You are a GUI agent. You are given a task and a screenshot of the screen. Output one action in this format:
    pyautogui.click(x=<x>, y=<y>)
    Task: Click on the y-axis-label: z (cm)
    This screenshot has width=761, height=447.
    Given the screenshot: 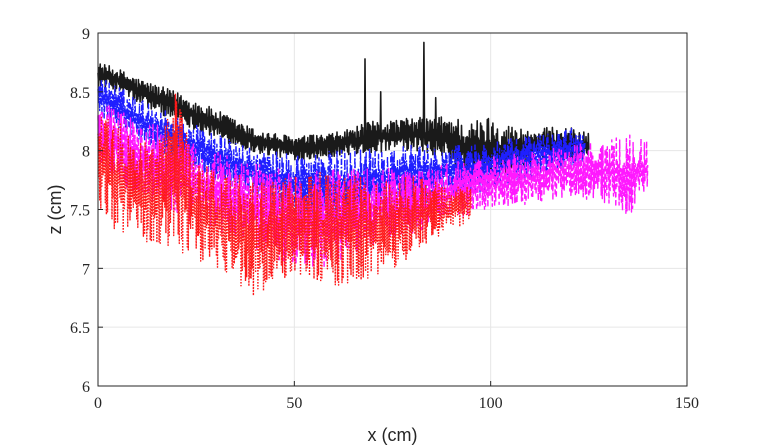 What is the action you would take?
    pyautogui.click(x=55, y=210)
    